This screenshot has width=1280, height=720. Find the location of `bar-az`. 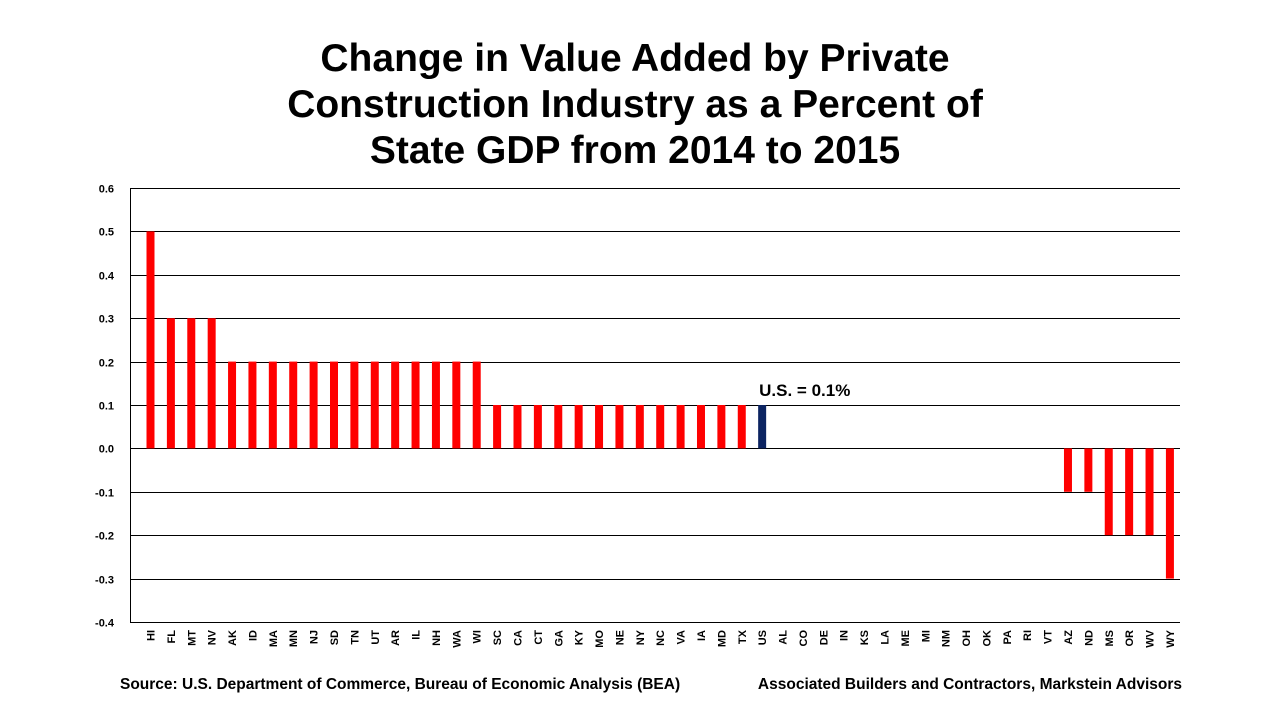

bar-az is located at coordinates (1067, 470).